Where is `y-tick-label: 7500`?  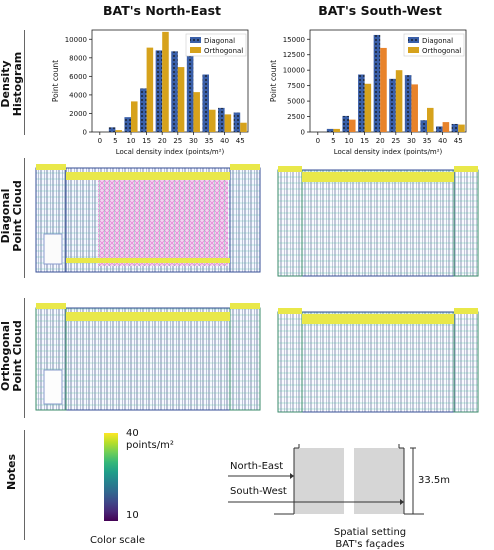
y-tick-label: 7500 is located at coordinates (296, 86).